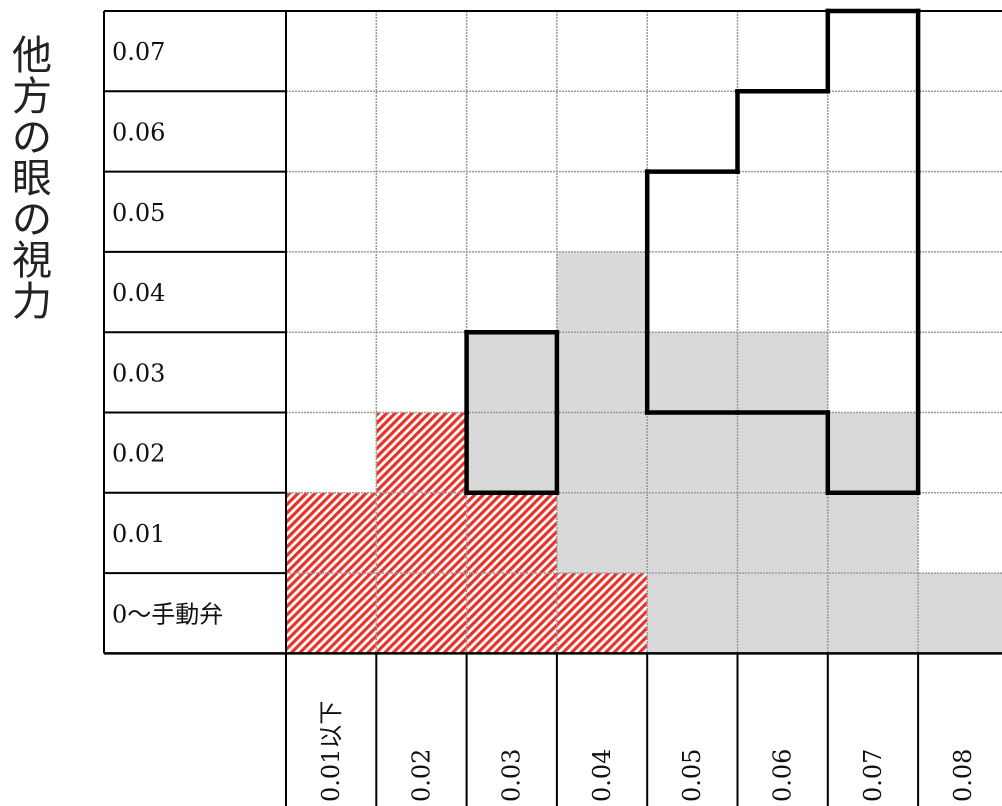 The height and width of the screenshot is (806, 1002). Describe the element at coordinates (138, 132) in the screenshot. I see `row-label: 0.06` at that location.